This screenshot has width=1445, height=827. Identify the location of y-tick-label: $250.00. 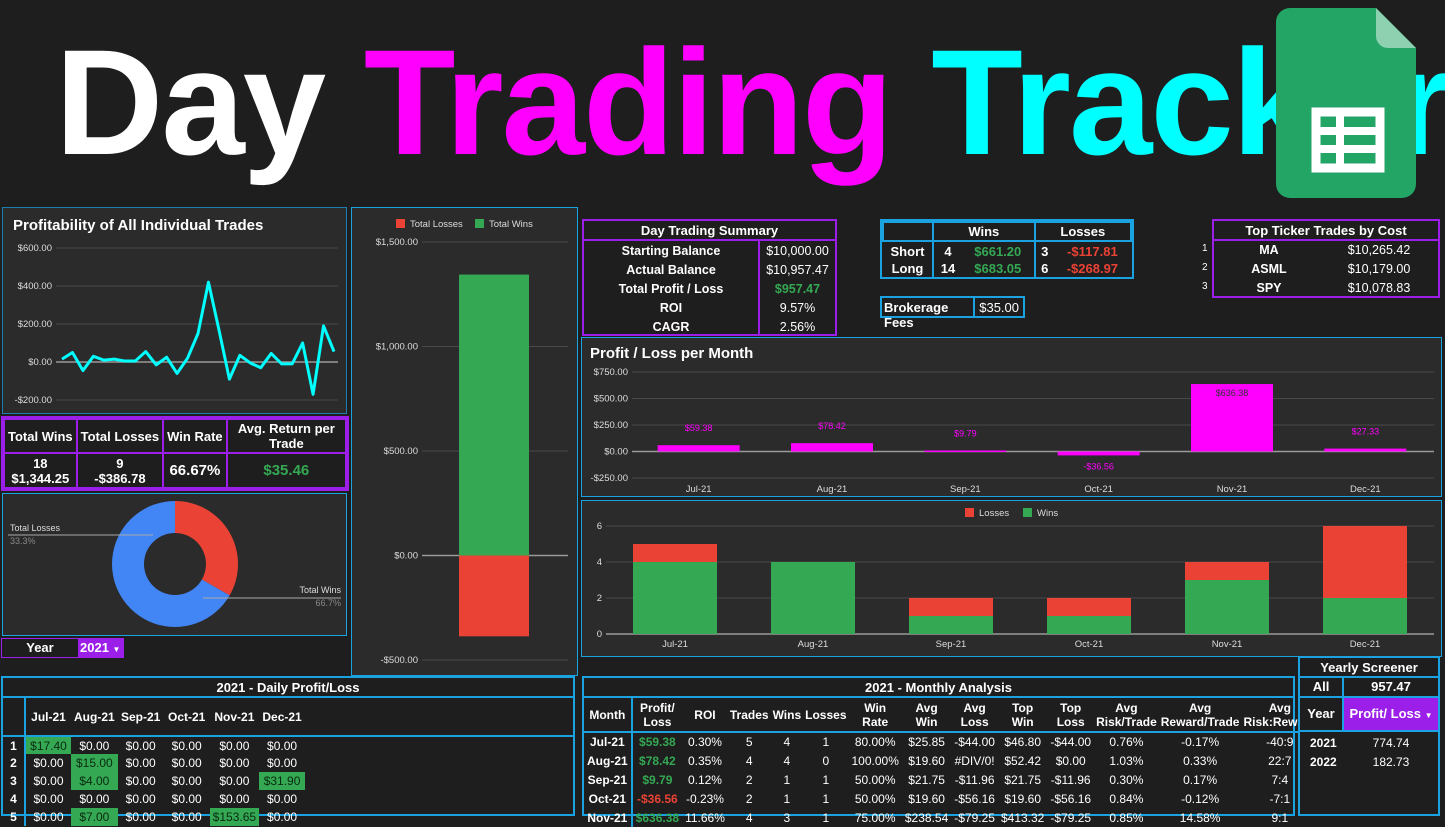
(611, 425).